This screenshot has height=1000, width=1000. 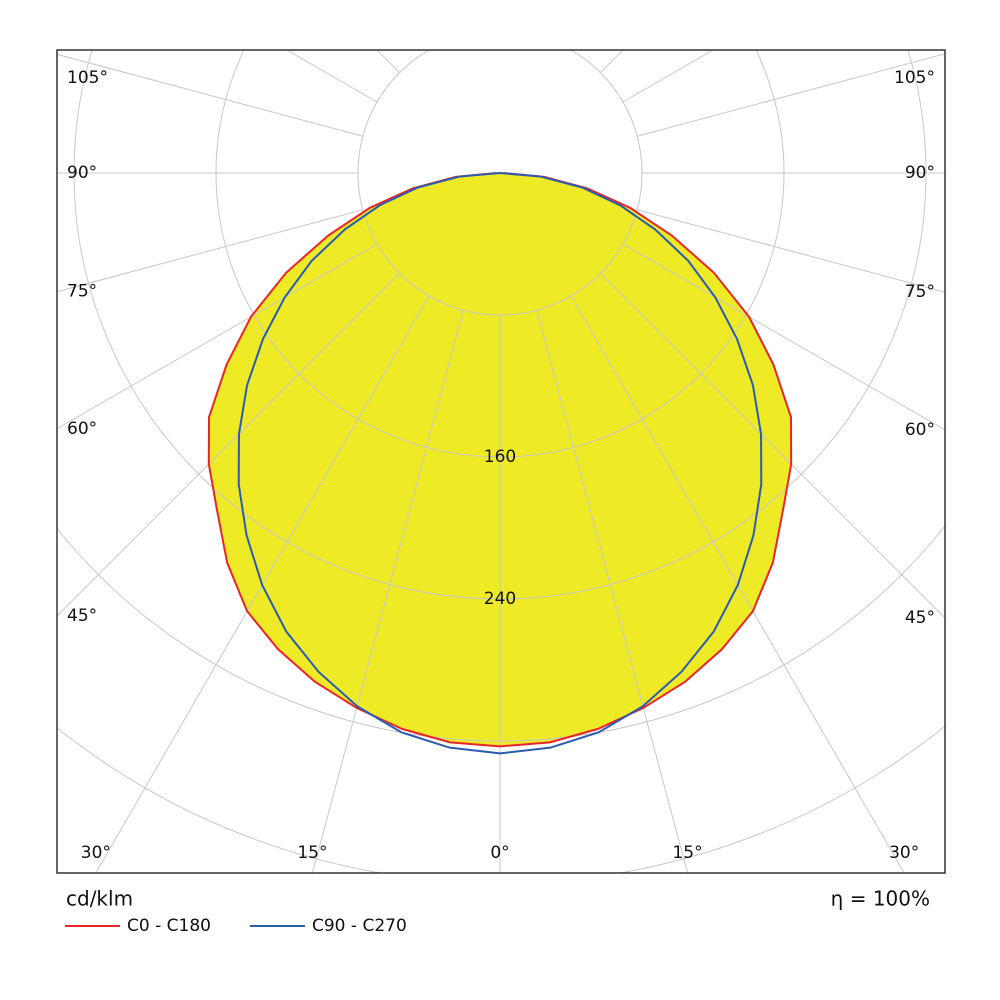 What do you see at coordinates (169, 926) in the screenshot?
I see `legend-label: C0 - C180` at bounding box center [169, 926].